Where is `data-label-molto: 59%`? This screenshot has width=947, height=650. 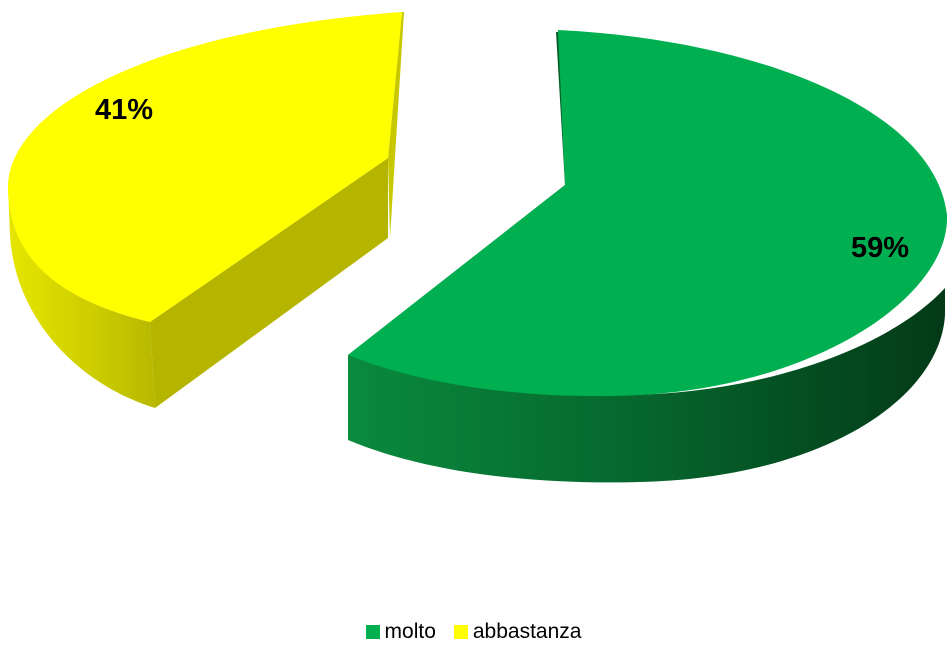 data-label-molto: 59% is located at coordinates (880, 248).